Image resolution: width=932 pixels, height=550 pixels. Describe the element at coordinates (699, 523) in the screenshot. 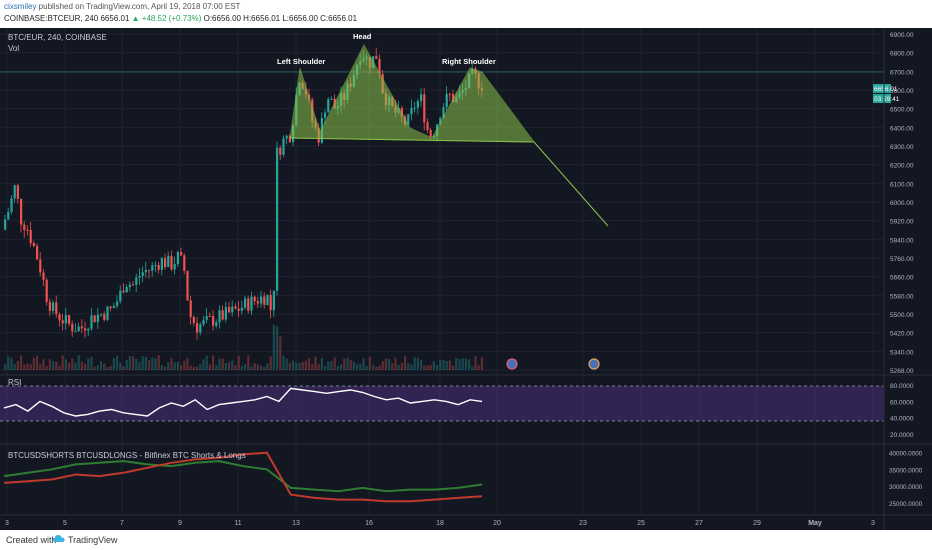

I see `time-tick-label: 27` at that location.